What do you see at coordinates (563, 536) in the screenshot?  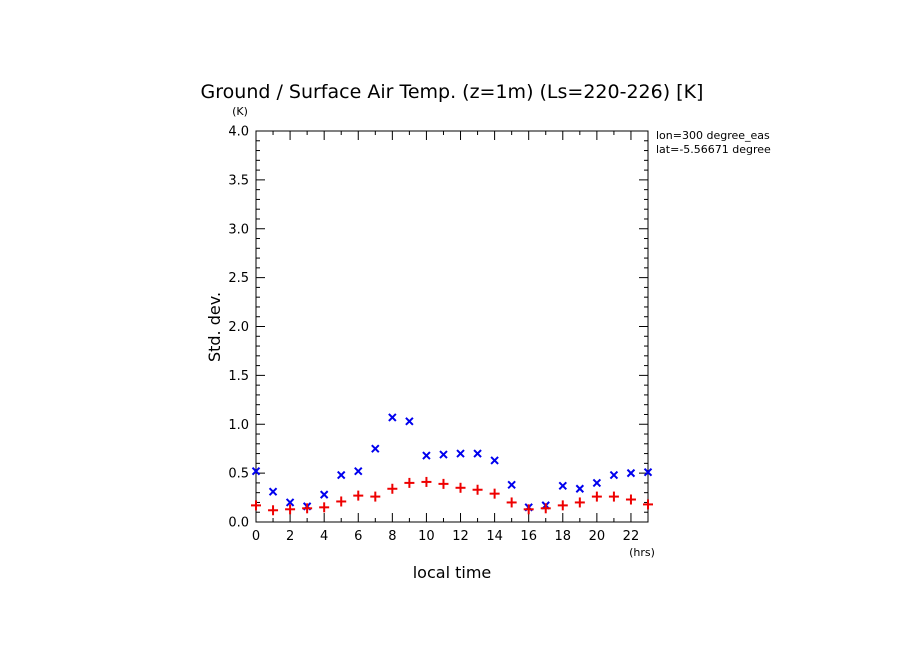 I see `x-tick-label: 18` at bounding box center [563, 536].